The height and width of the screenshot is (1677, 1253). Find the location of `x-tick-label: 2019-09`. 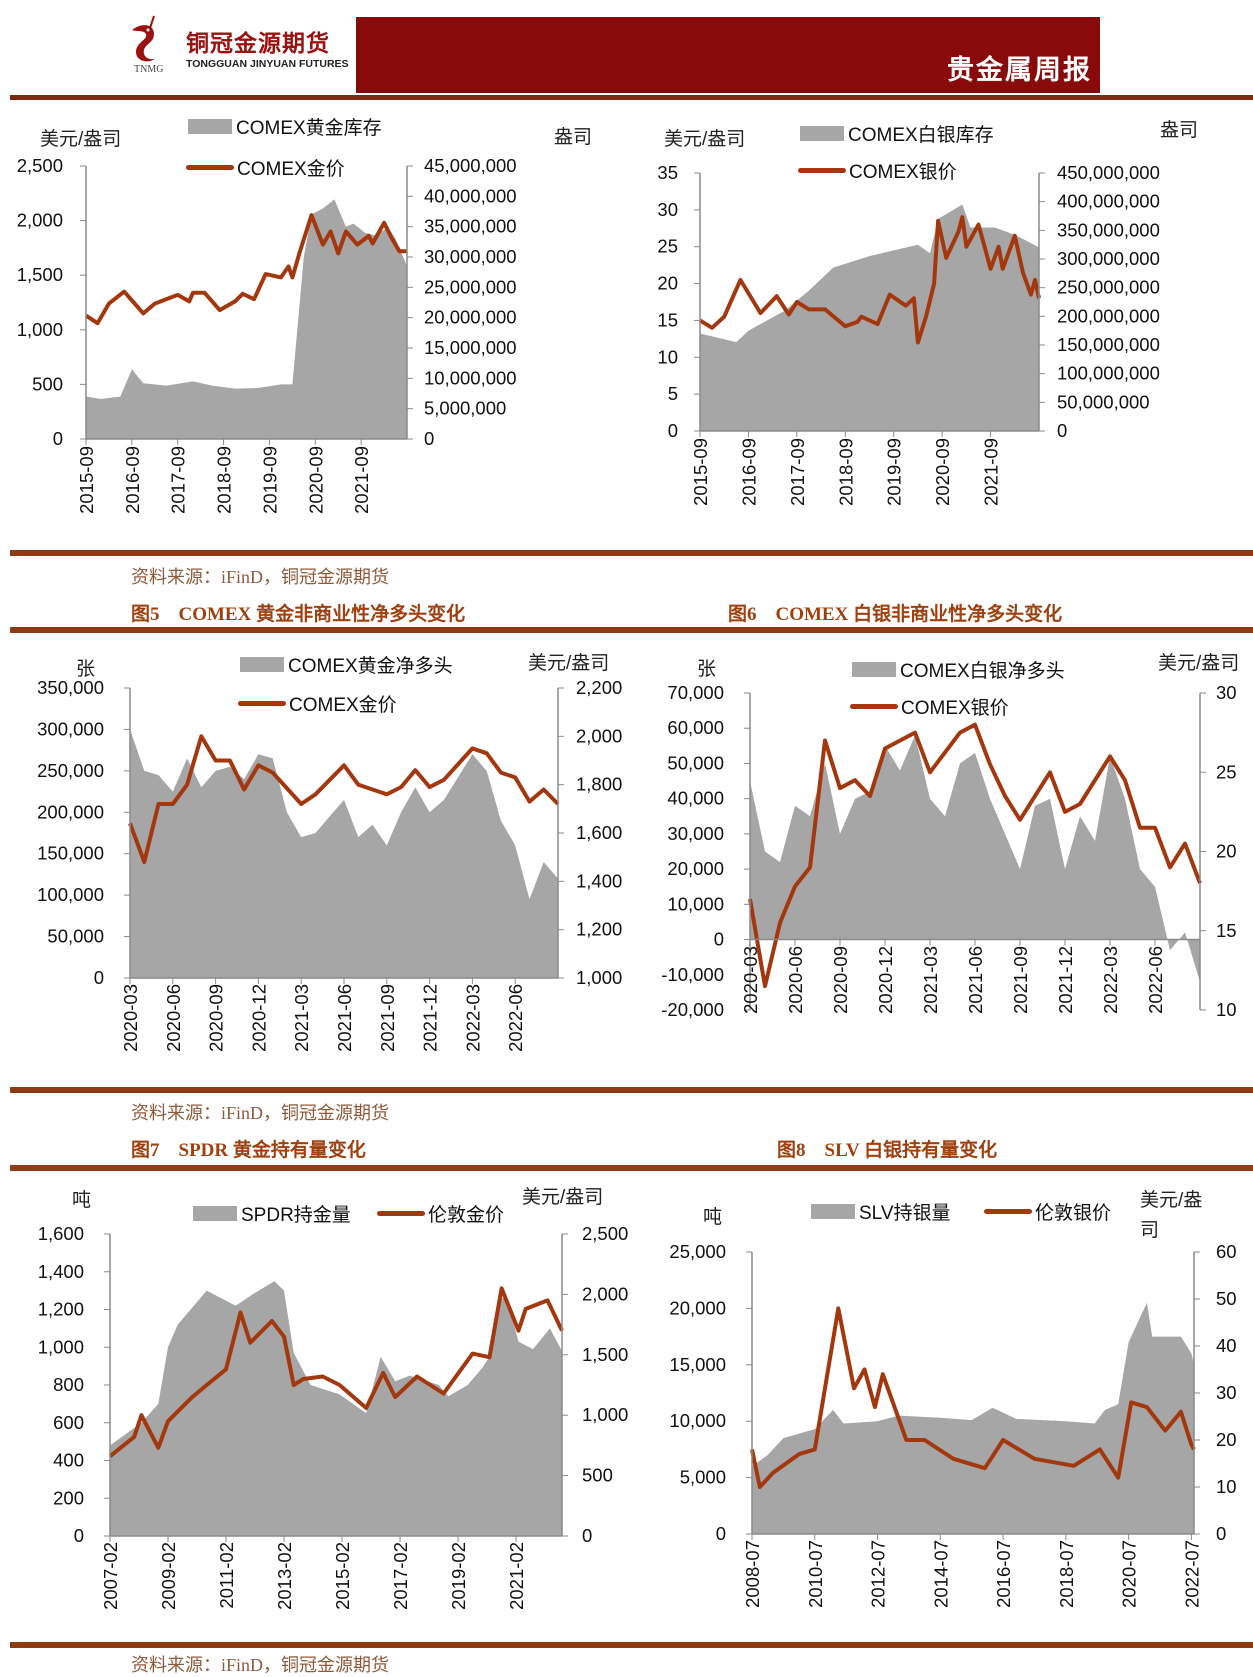

x-tick-label: 2019-09 is located at coordinates (269, 480).